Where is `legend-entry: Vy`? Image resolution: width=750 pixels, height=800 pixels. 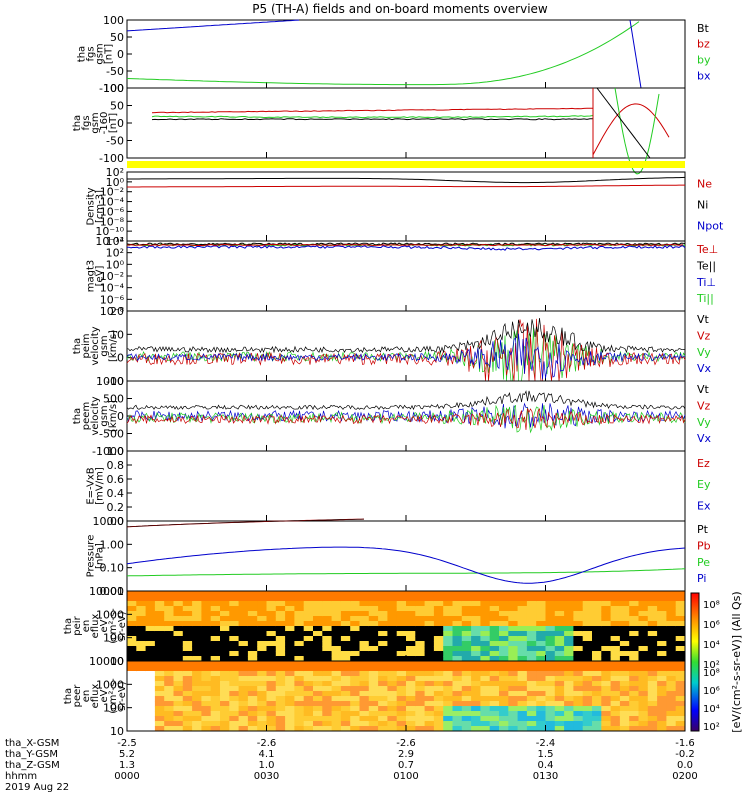 legend-entry: Vy is located at coordinates (704, 422).